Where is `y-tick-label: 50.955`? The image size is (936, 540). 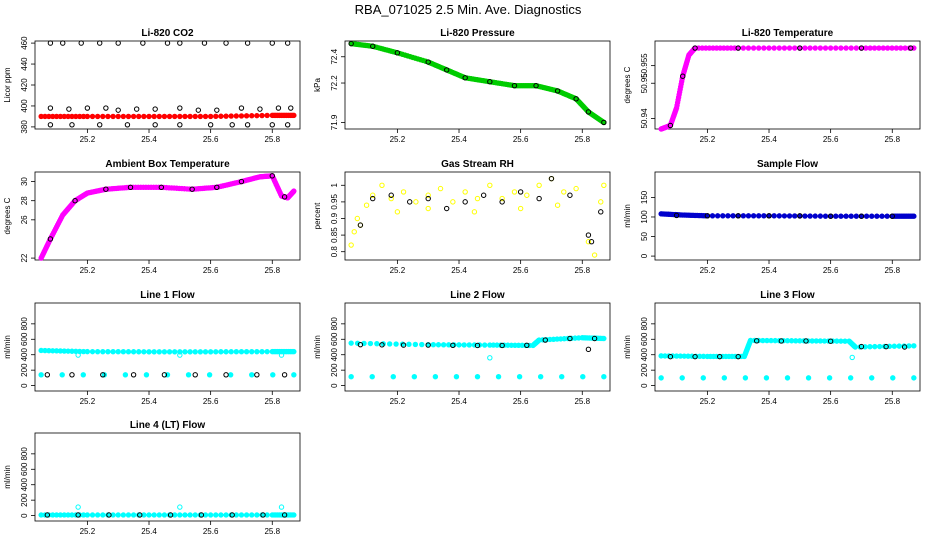
y-tick-label: 50.955 is located at coordinates (644, 65).